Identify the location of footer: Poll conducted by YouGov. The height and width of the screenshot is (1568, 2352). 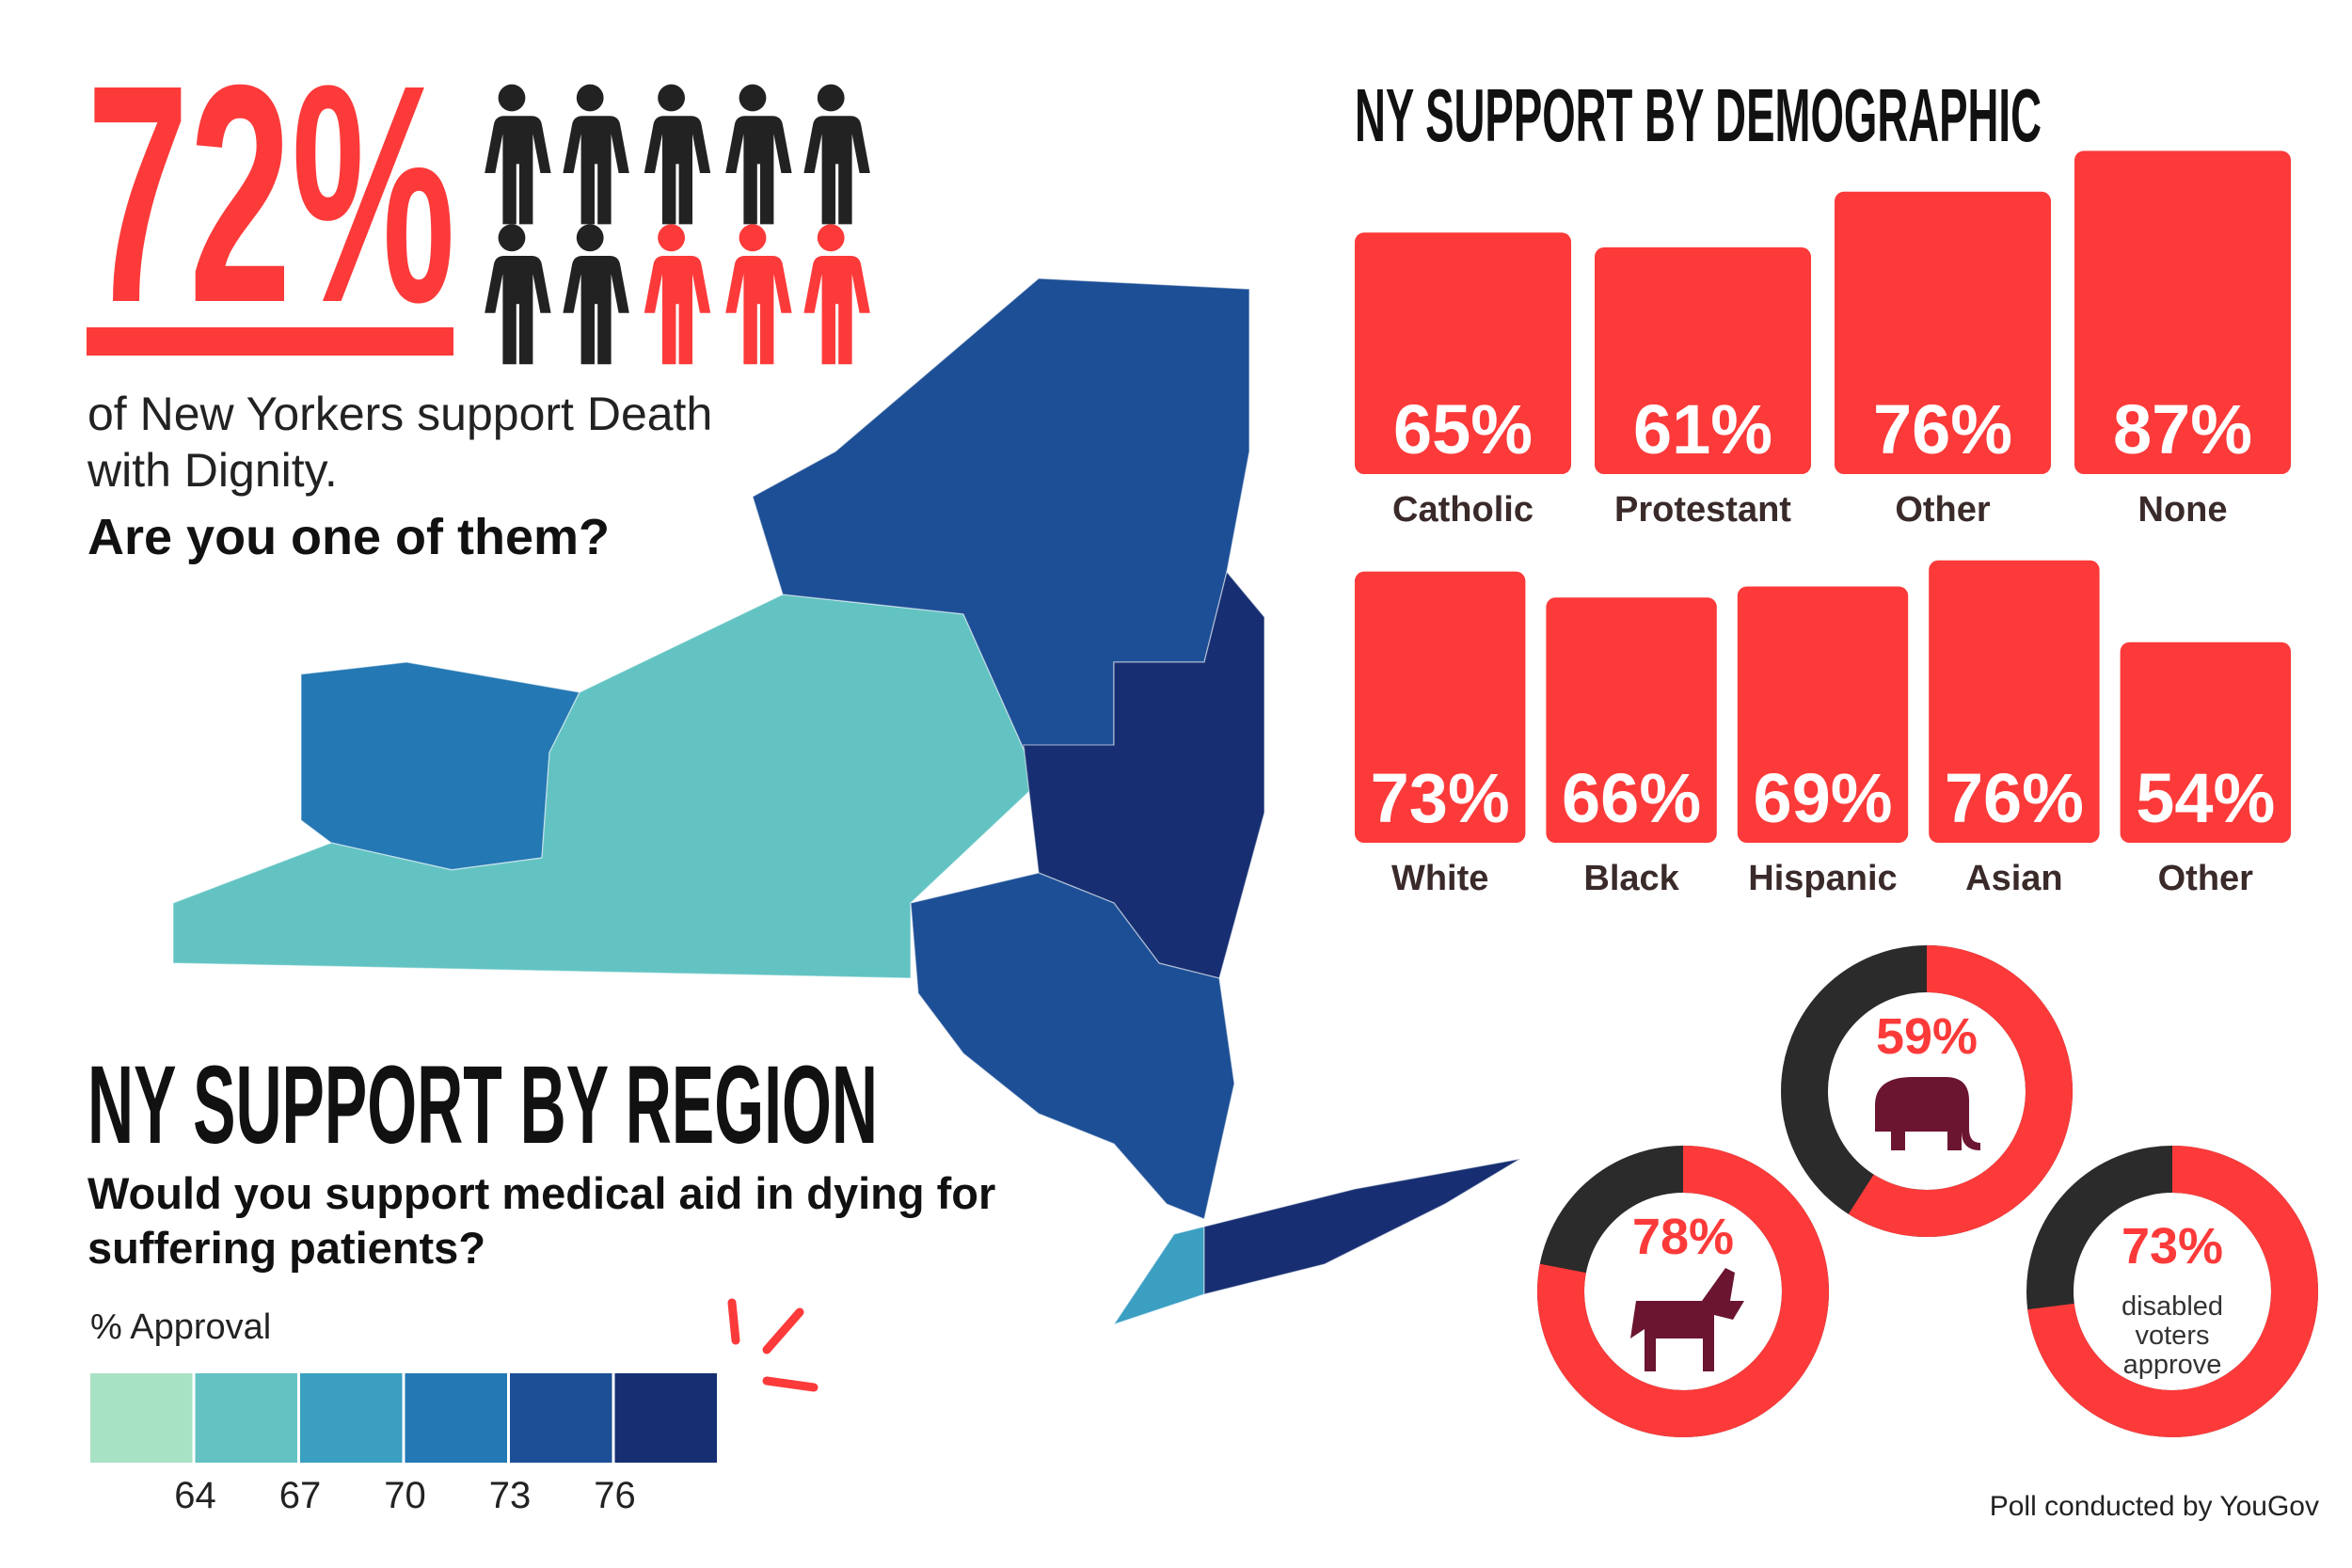
(2154, 1506).